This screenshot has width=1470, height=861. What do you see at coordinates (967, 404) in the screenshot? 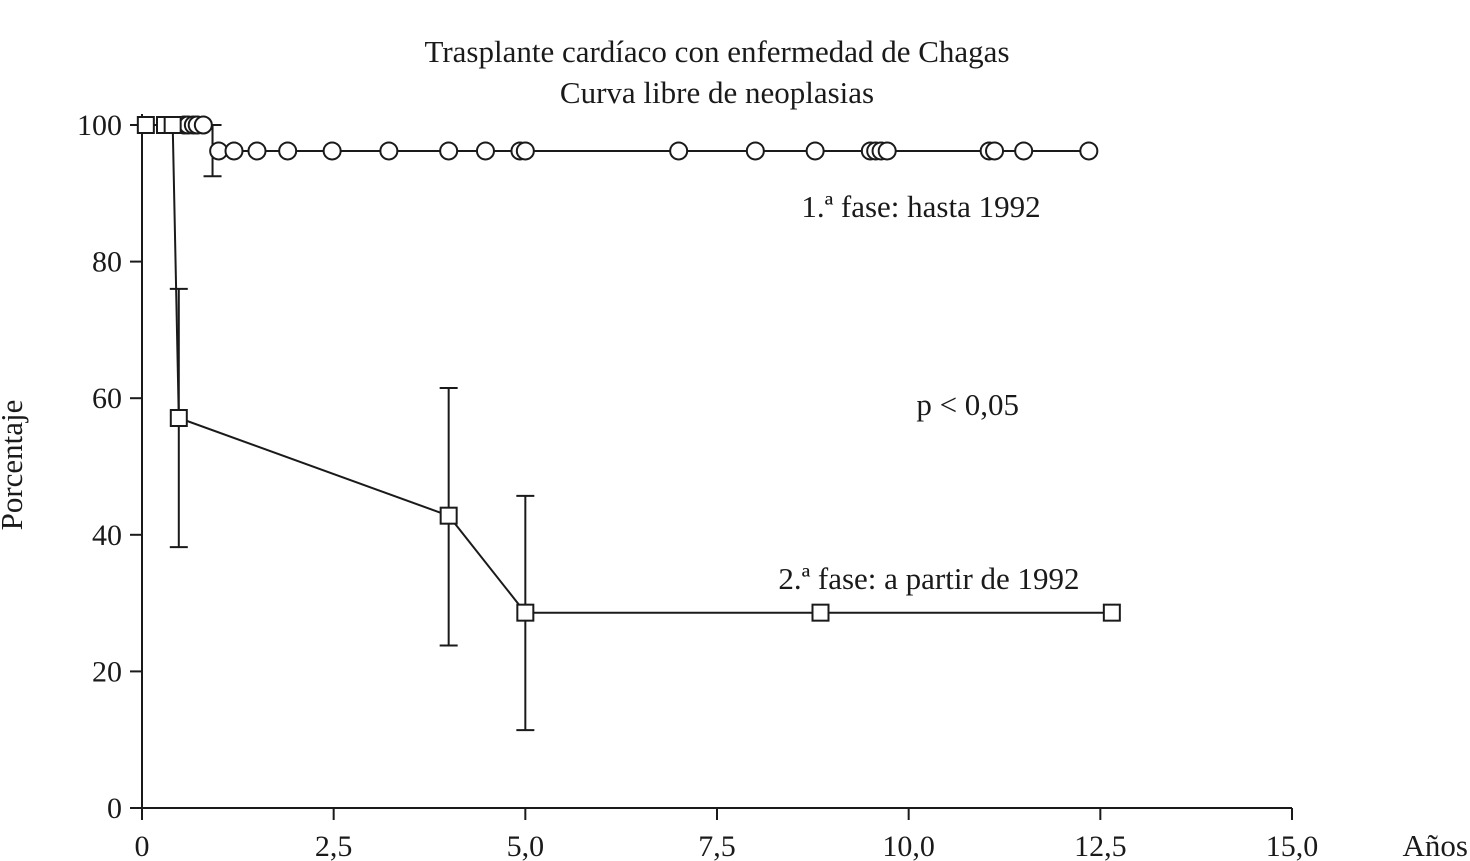
I see `annotation-label: p < 0,05` at bounding box center [967, 404].